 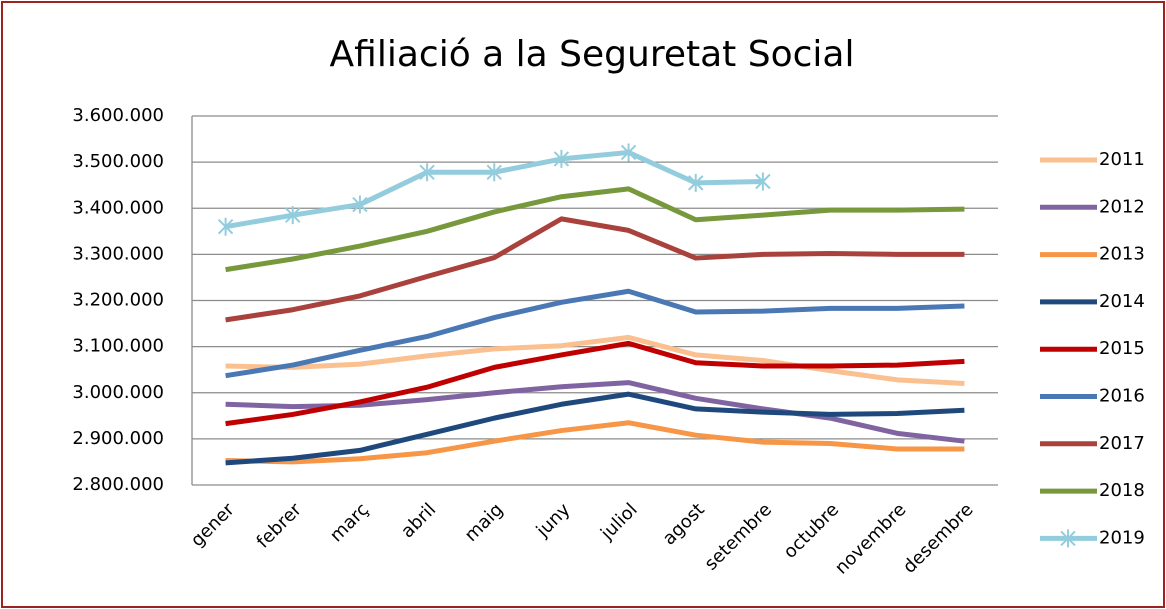 I want to click on legend-label: 2013, so click(x=1122, y=254).